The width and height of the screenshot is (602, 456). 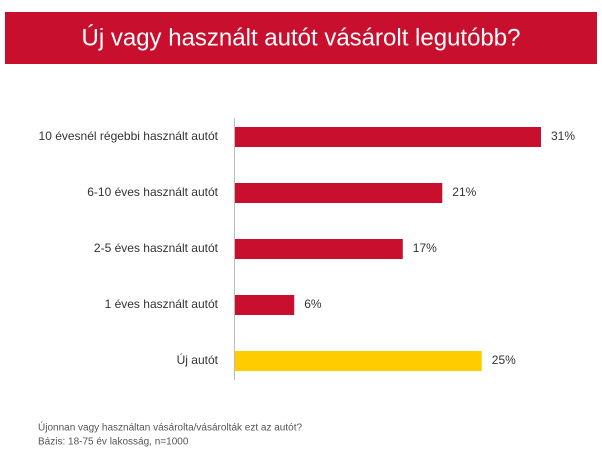 What do you see at coordinates (152, 192) in the screenshot?
I see `category-label: 6-10 éves használt autót` at bounding box center [152, 192].